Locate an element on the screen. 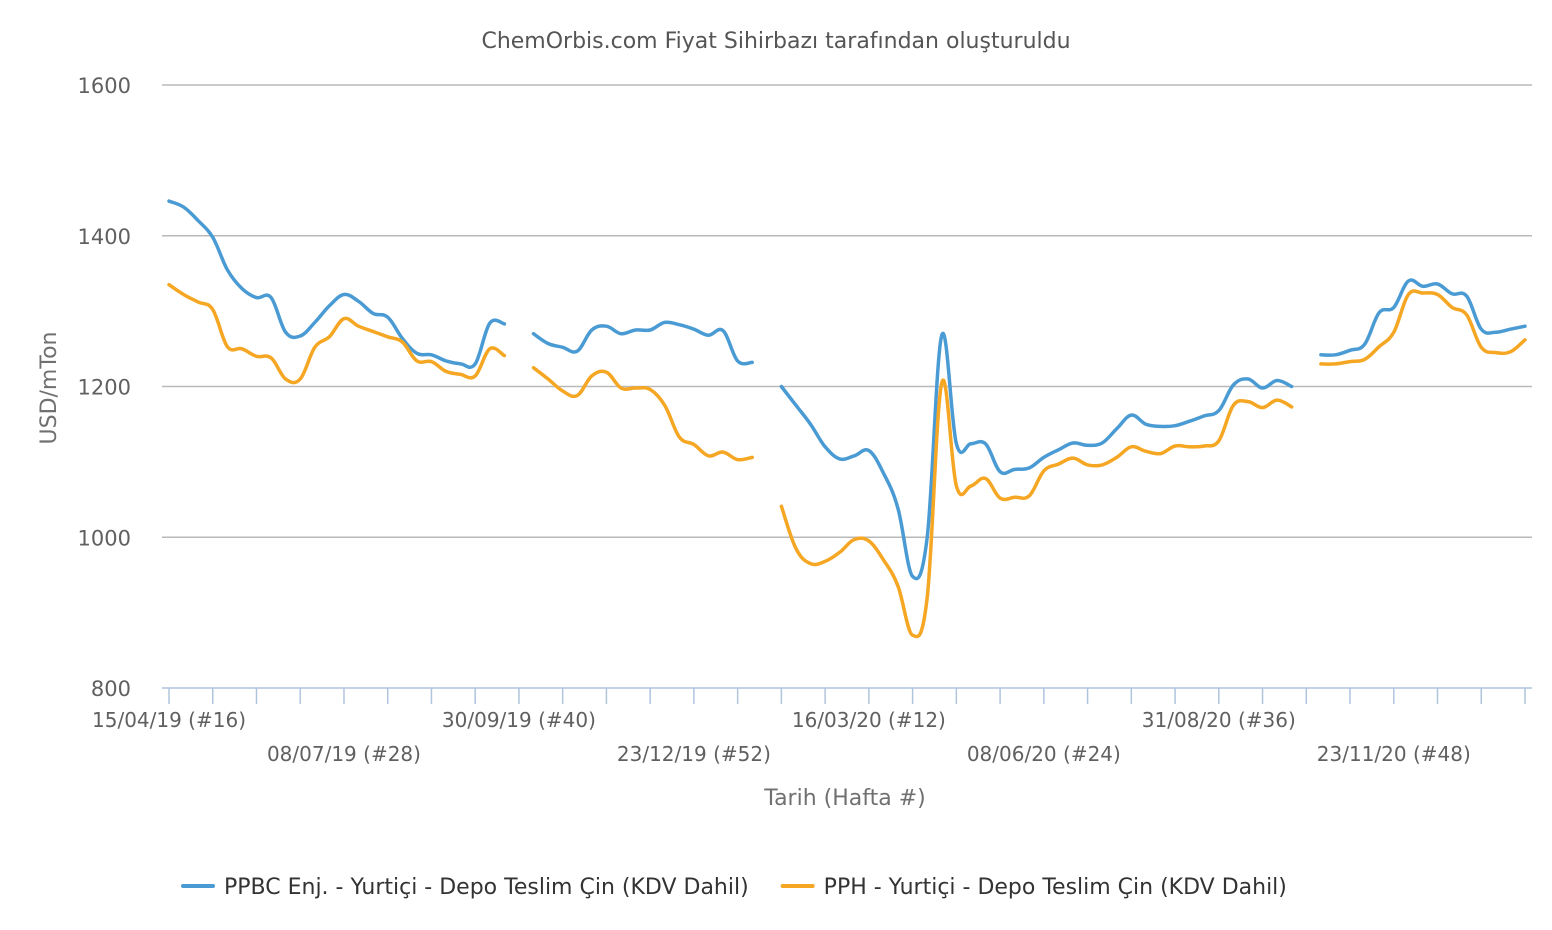  y-tick-label: 1000 is located at coordinates (104, 538).